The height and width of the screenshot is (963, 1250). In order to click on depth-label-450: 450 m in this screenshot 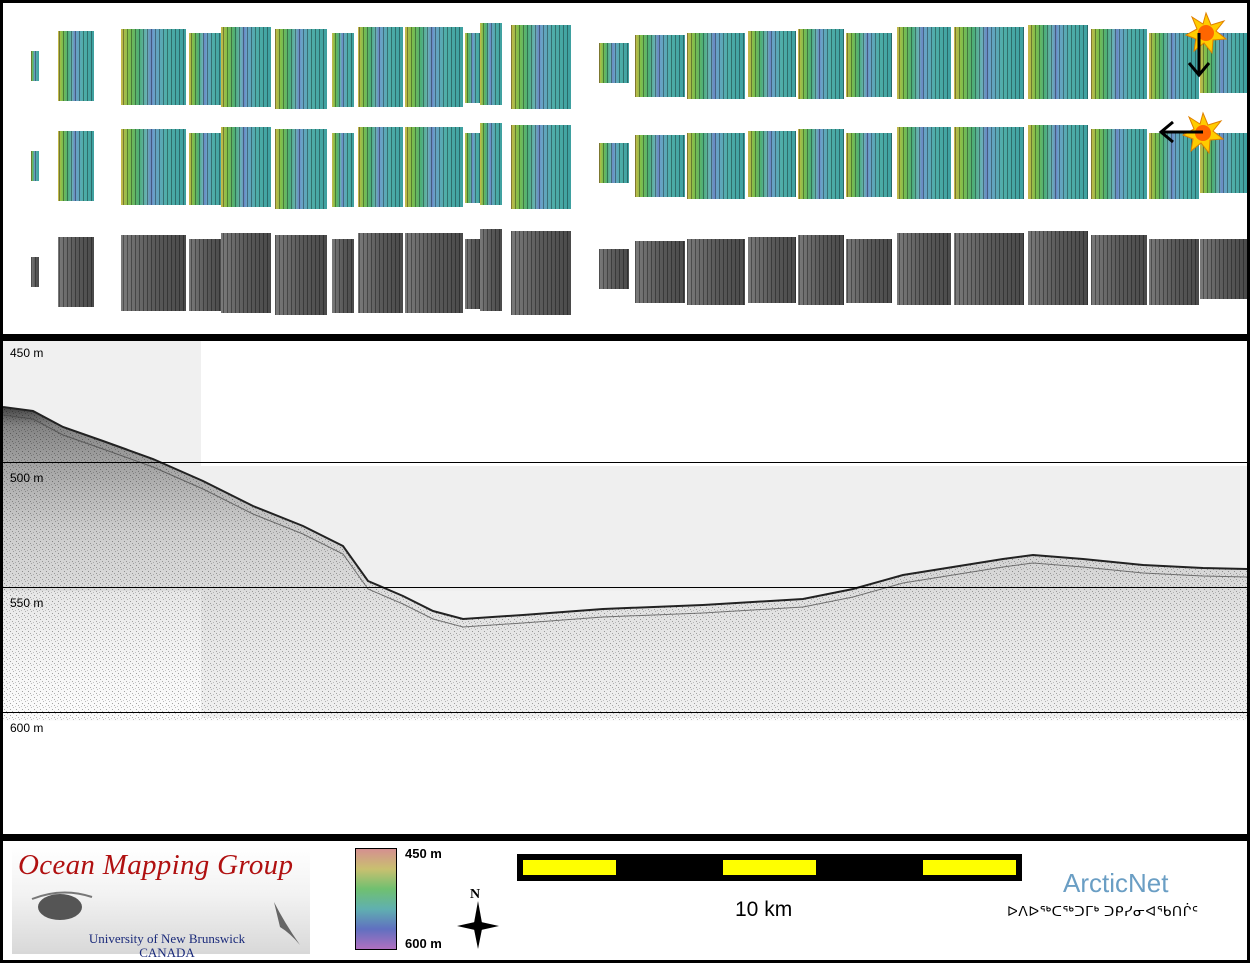, I will do `click(27, 353)`.